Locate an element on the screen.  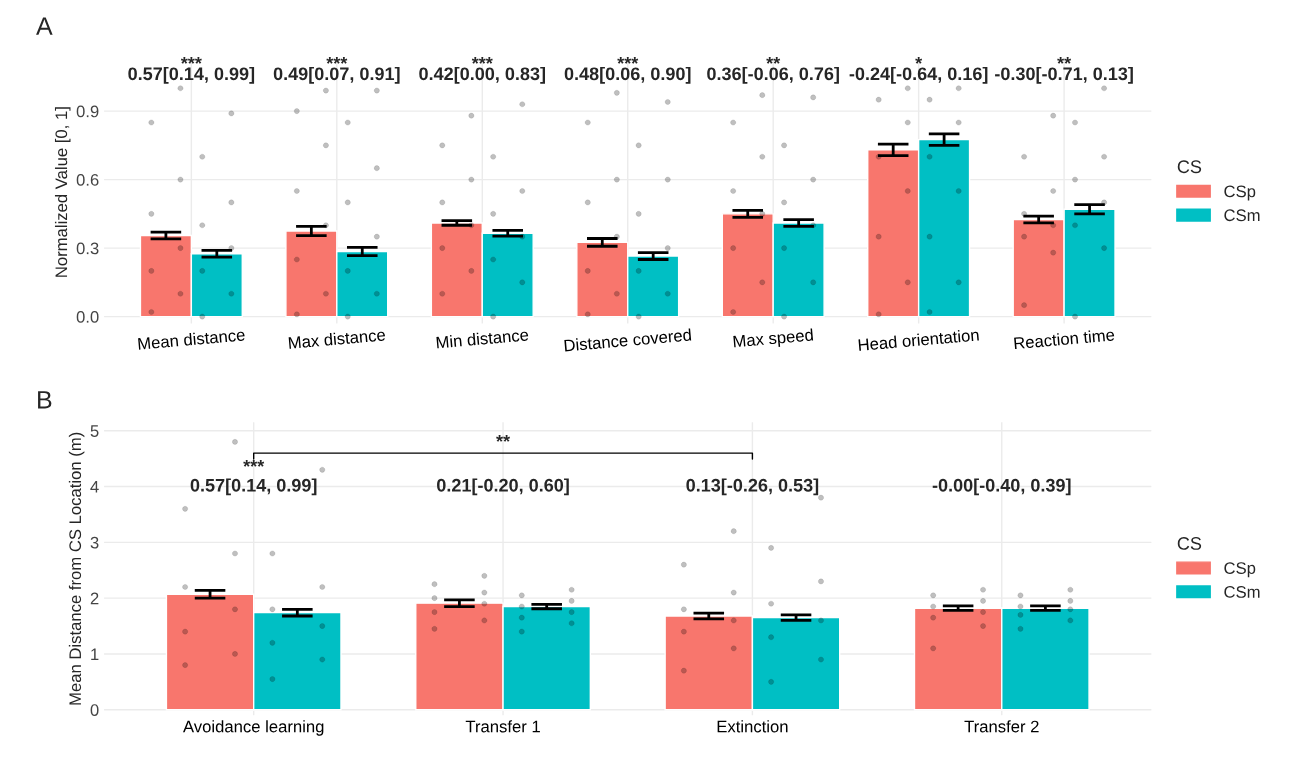
y-tick-label: 5 is located at coordinates (94, 431).